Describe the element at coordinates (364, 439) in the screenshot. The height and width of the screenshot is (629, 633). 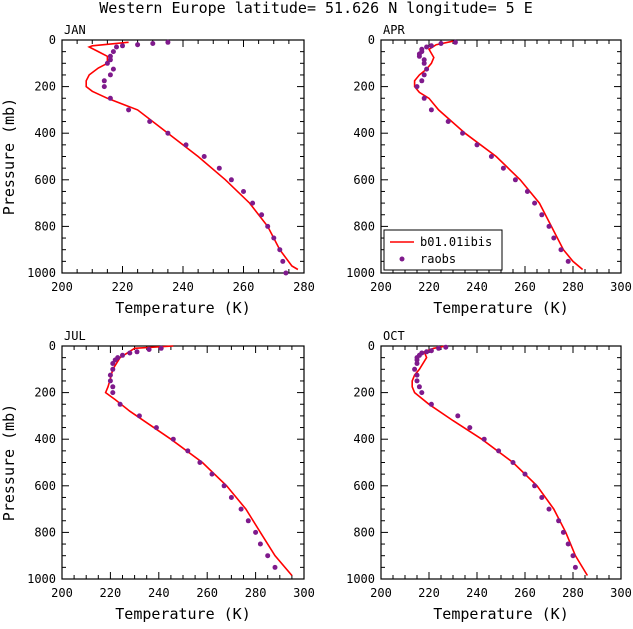
I see `y-tick-label: 400` at that location.